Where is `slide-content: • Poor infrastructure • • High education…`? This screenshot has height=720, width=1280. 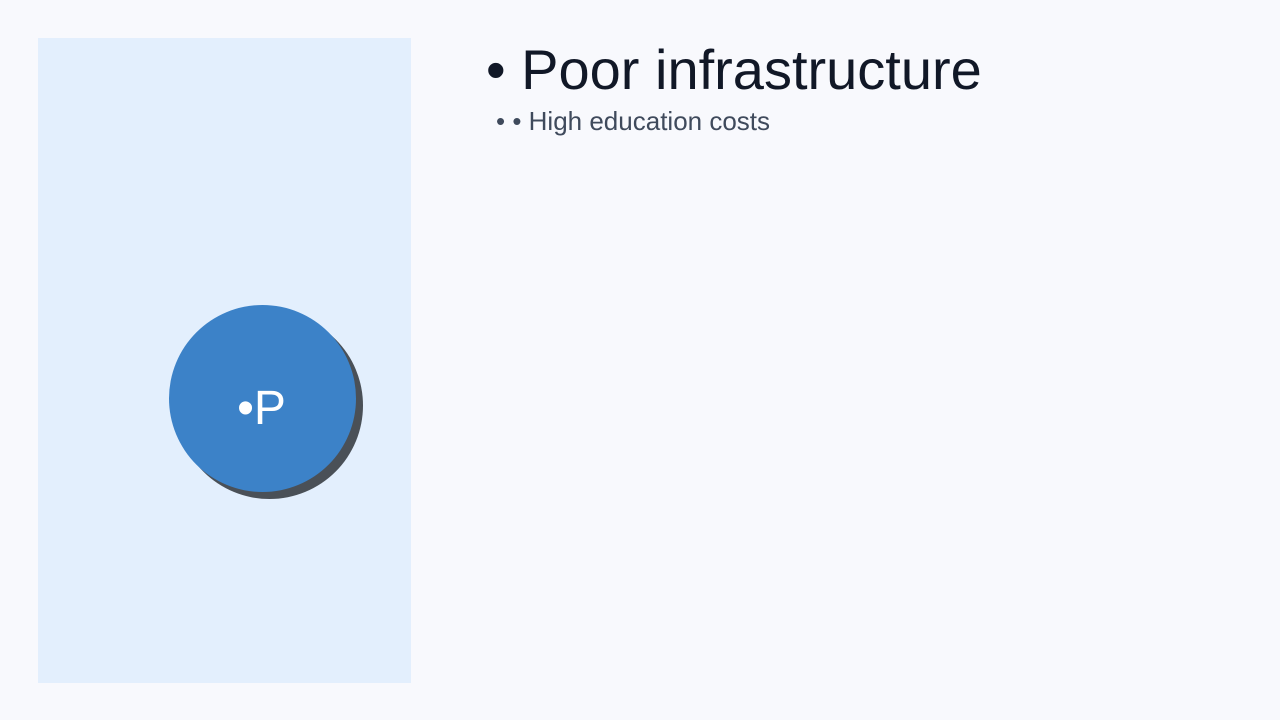
slide-content: • Poor infrastructure • • High education… is located at coordinates (866, 88).